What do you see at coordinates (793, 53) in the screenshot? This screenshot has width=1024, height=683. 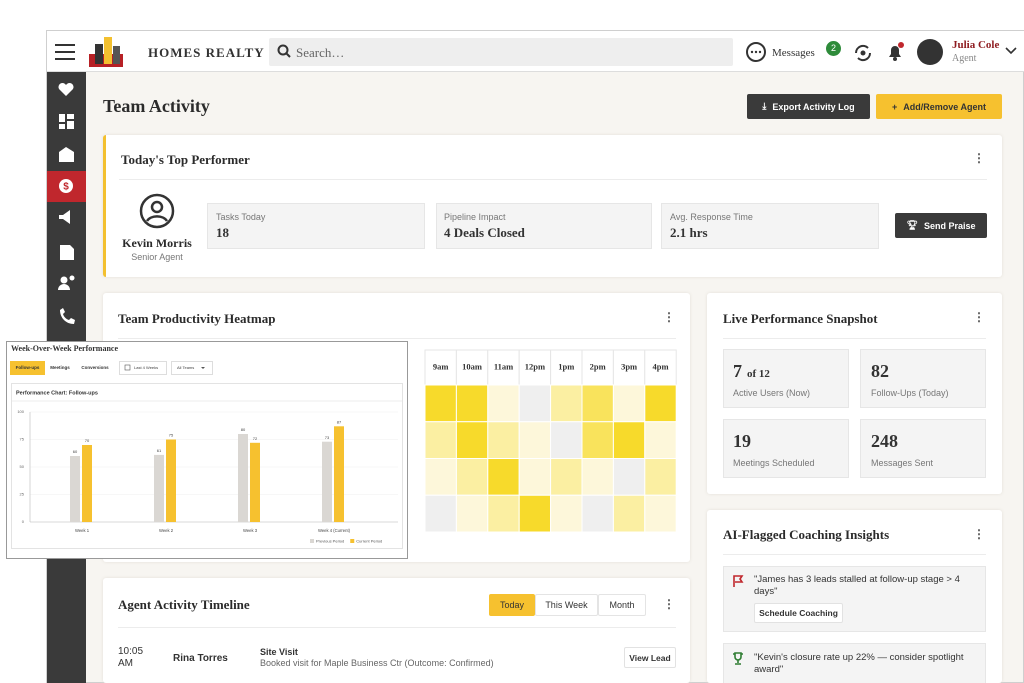 I see `messages-label: Messages` at bounding box center [793, 53].